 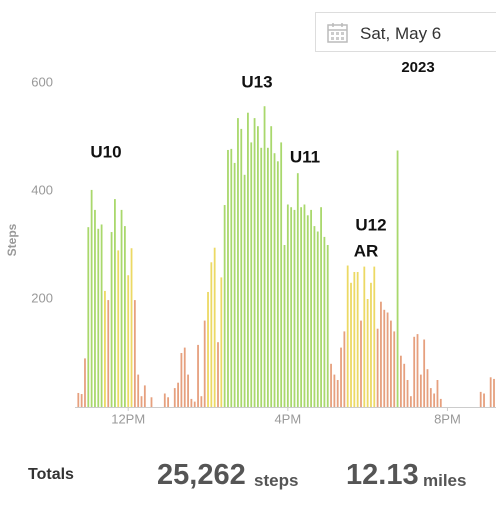 I want to click on steps-total: 25,262, so click(x=201, y=475).